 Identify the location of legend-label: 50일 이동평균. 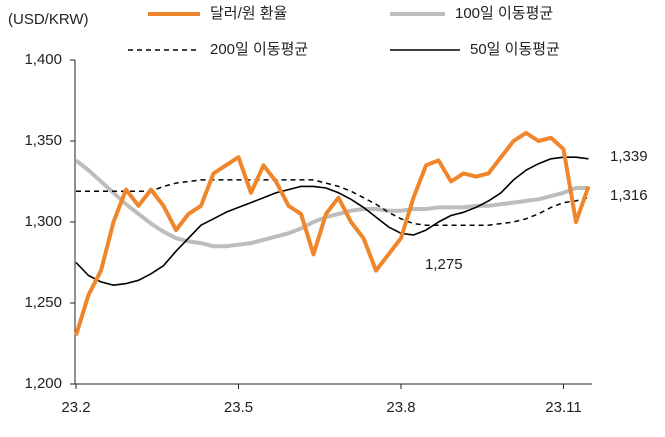
(515, 49).